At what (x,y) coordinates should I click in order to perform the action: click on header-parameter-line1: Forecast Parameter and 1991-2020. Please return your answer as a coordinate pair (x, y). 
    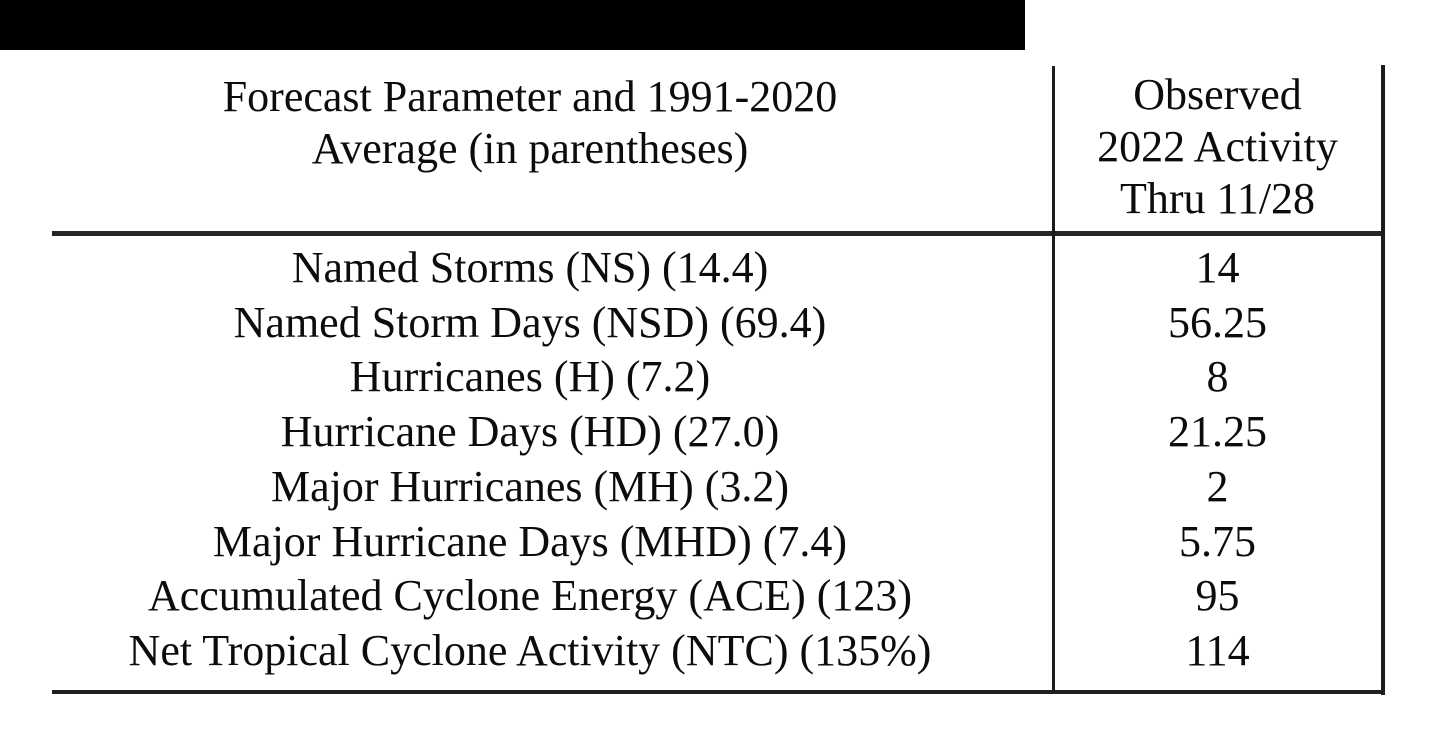
    Looking at the image, I should click on (530, 96).